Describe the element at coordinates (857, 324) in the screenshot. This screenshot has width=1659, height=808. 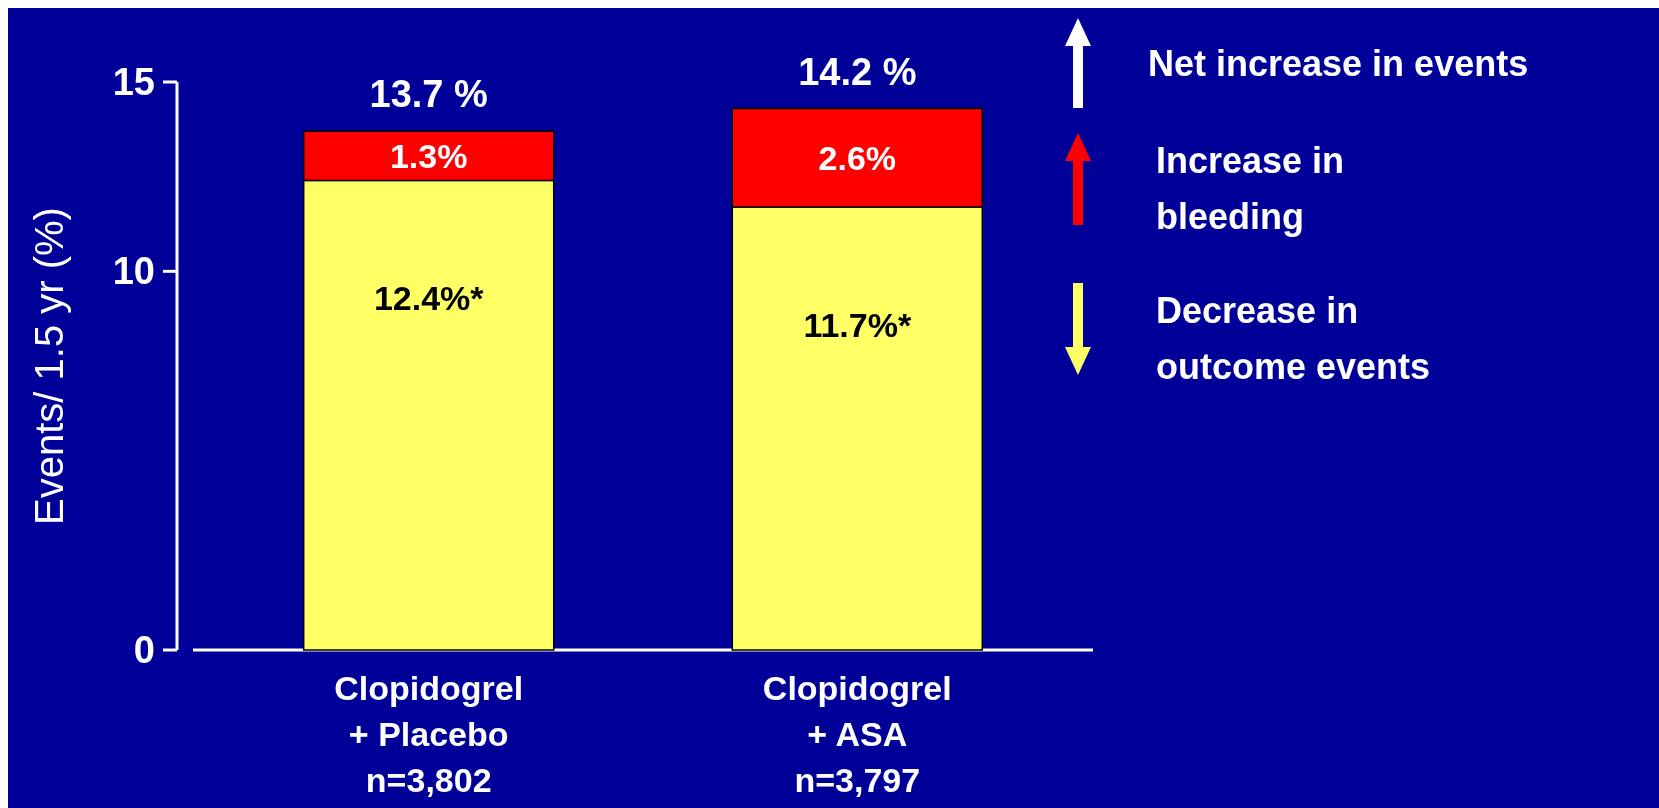
I see `data-label: 11.7%*` at that location.